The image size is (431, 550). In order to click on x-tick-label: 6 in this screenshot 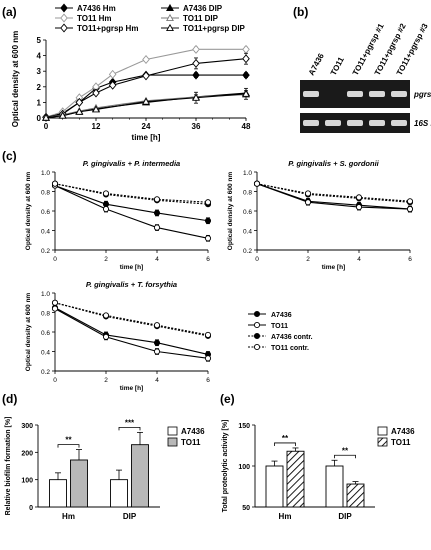, I will do `click(208, 259)`.